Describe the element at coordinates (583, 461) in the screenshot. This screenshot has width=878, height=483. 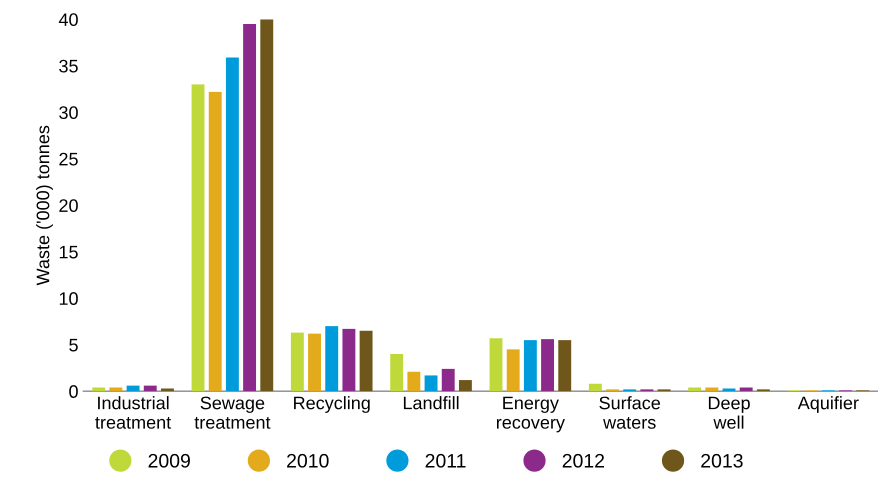
I see `legend-label: 2012` at that location.